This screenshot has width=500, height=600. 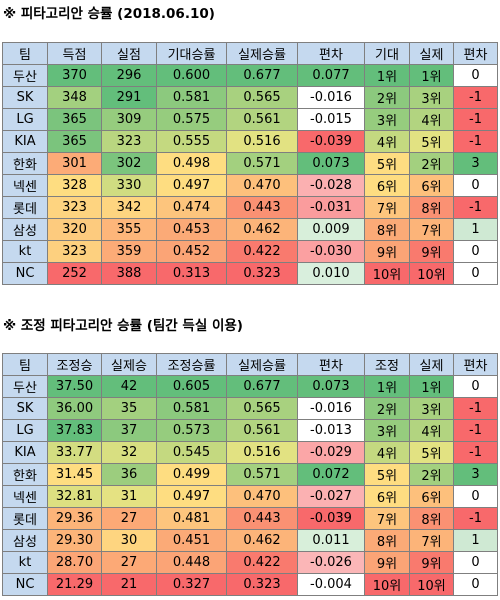 What do you see at coordinates (74, 474) in the screenshot?
I see `adjusted-wins-cell: 31.45` at bounding box center [74, 474].